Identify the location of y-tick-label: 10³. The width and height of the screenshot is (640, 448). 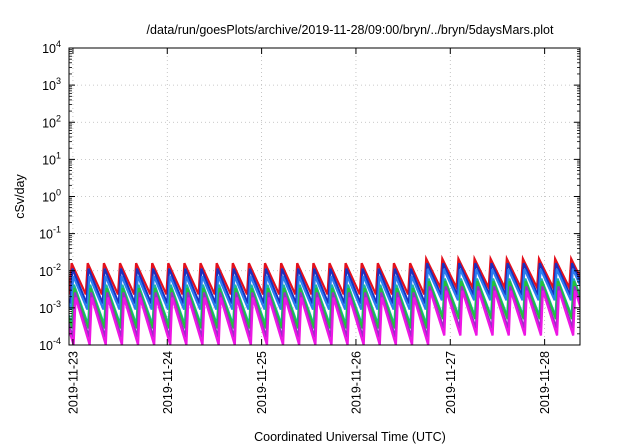
(51, 84).